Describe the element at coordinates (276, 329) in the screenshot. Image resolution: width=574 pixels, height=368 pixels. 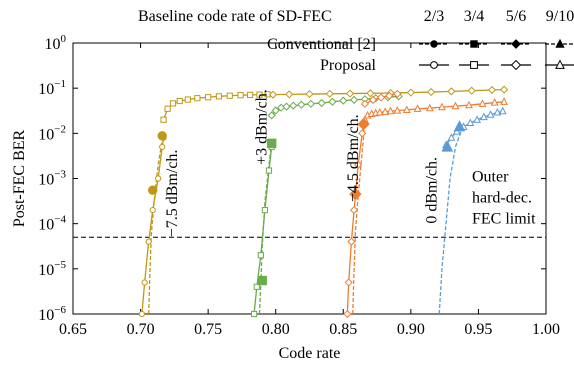
I see `x-tick-label: 0.80` at that location.